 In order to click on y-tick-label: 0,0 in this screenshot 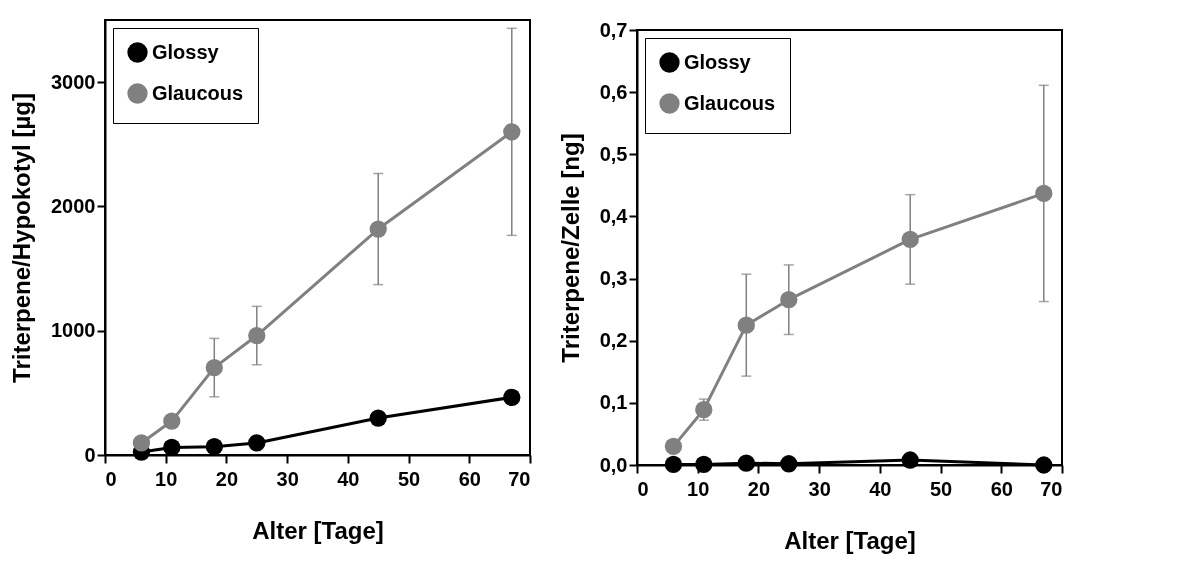, I will do `click(613, 464)`.